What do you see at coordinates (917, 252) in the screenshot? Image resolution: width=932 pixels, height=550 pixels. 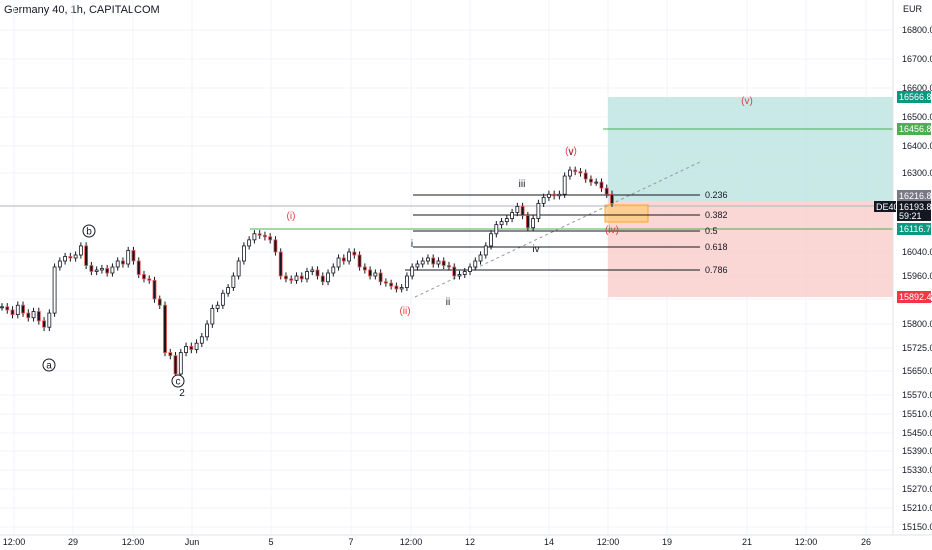 I see `y-tick-label: 16040.0` at bounding box center [917, 252].